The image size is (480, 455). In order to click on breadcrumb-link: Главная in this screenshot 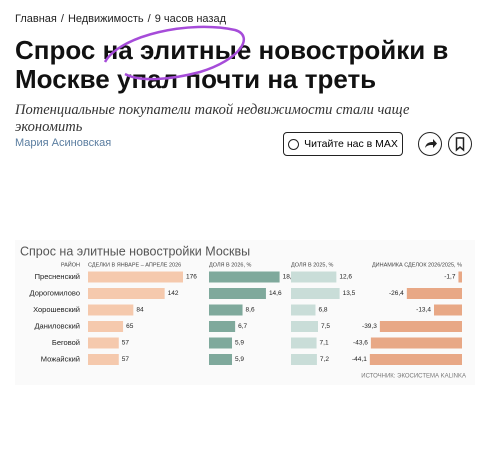, I will do `click(36, 19)`.